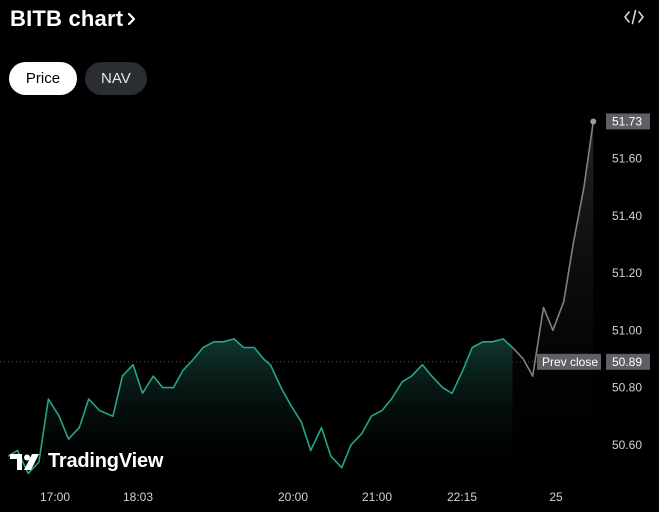 This screenshot has height=512, width=659. What do you see at coordinates (329, 20) in the screenshot?
I see `chart-header: BITB chart` at bounding box center [329, 20].